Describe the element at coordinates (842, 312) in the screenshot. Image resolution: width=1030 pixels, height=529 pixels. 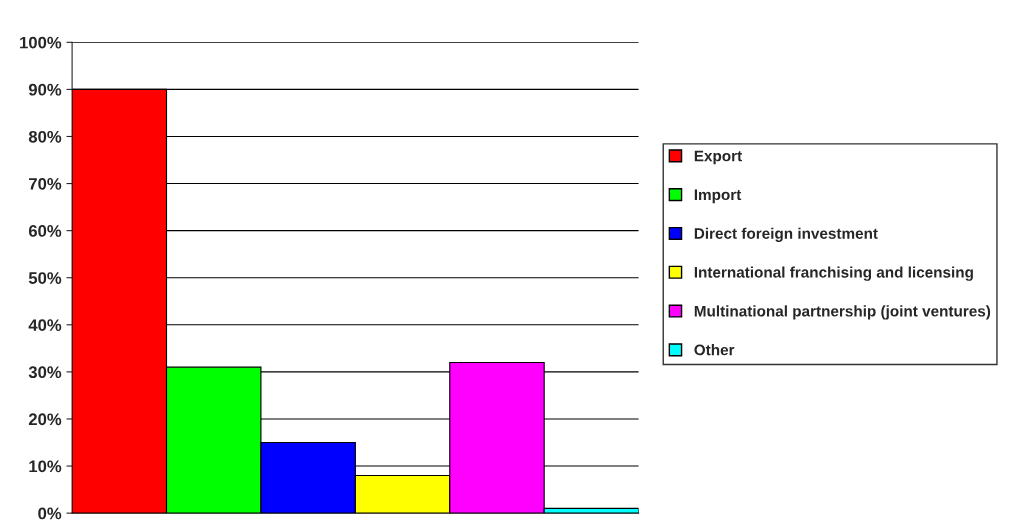
I see `legend-label: Multinational partnership (joint ventures)` at that location.